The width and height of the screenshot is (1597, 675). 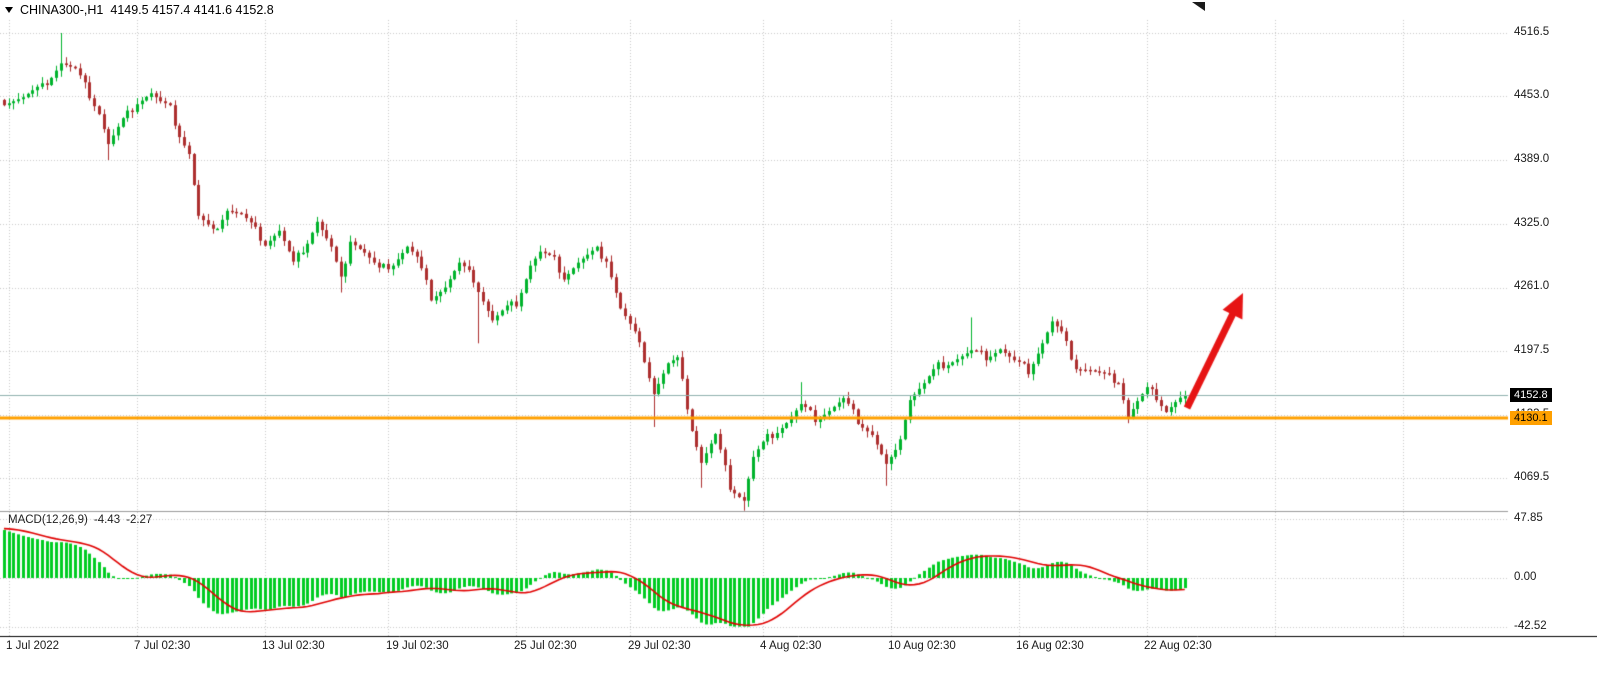 What do you see at coordinates (1532, 223) in the screenshot?
I see `price-tick: 4325.0` at bounding box center [1532, 223].